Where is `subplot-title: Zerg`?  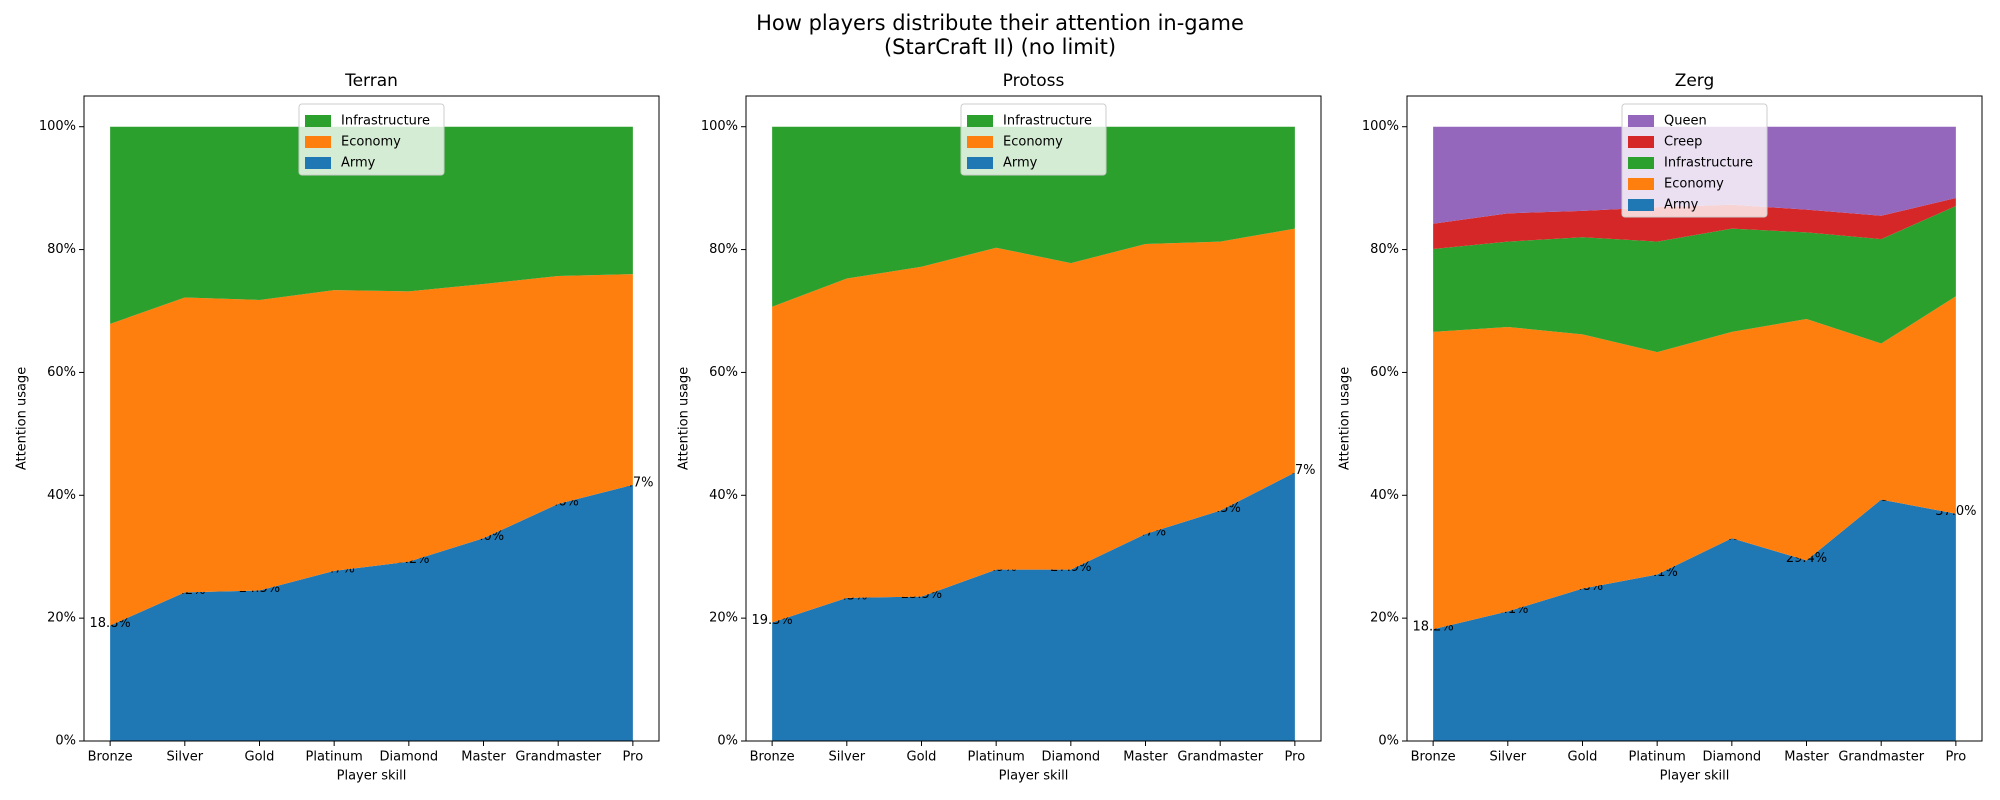
subplot-title: Zerg is located at coordinates (1695, 81).